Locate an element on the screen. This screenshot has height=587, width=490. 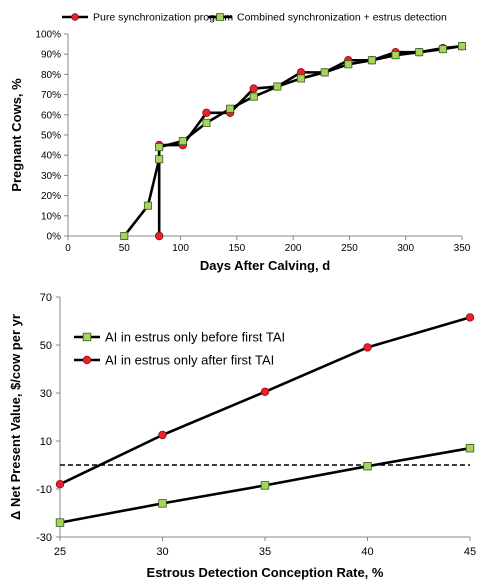
y-tick-label: 20% is located at coordinates (51, 196).